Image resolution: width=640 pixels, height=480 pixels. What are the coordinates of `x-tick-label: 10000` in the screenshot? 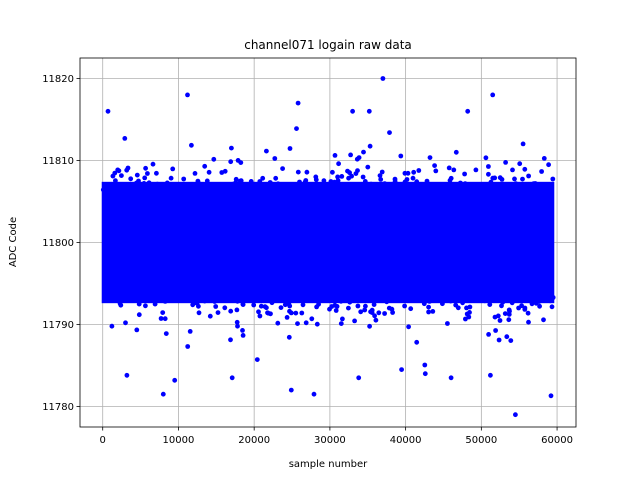 It's located at (179, 440).